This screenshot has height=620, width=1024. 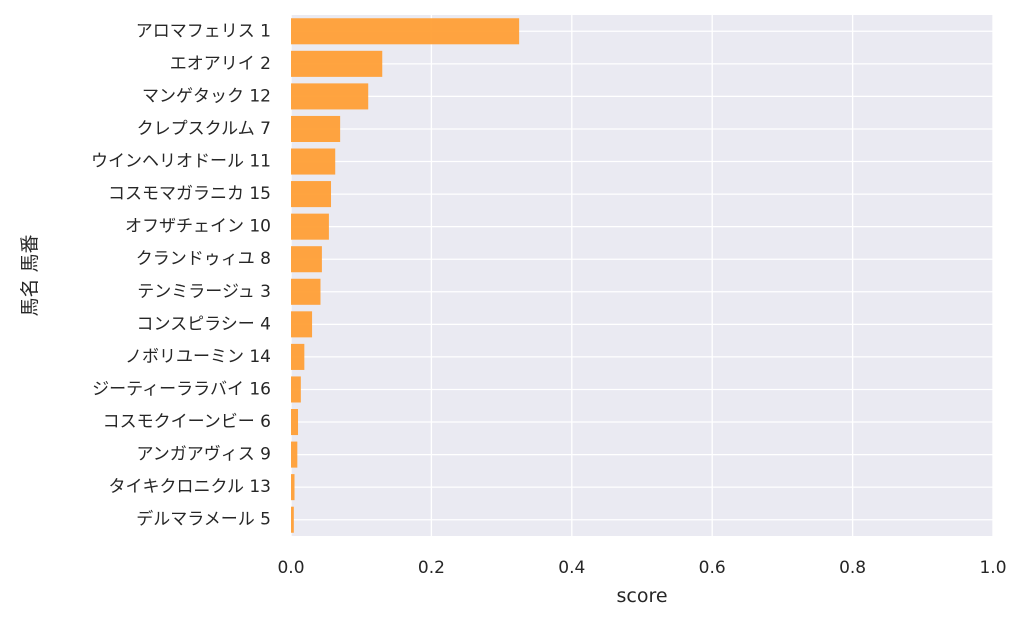 I want to click on y-tick-label: コスモマガラニカ 15, so click(x=189, y=194).